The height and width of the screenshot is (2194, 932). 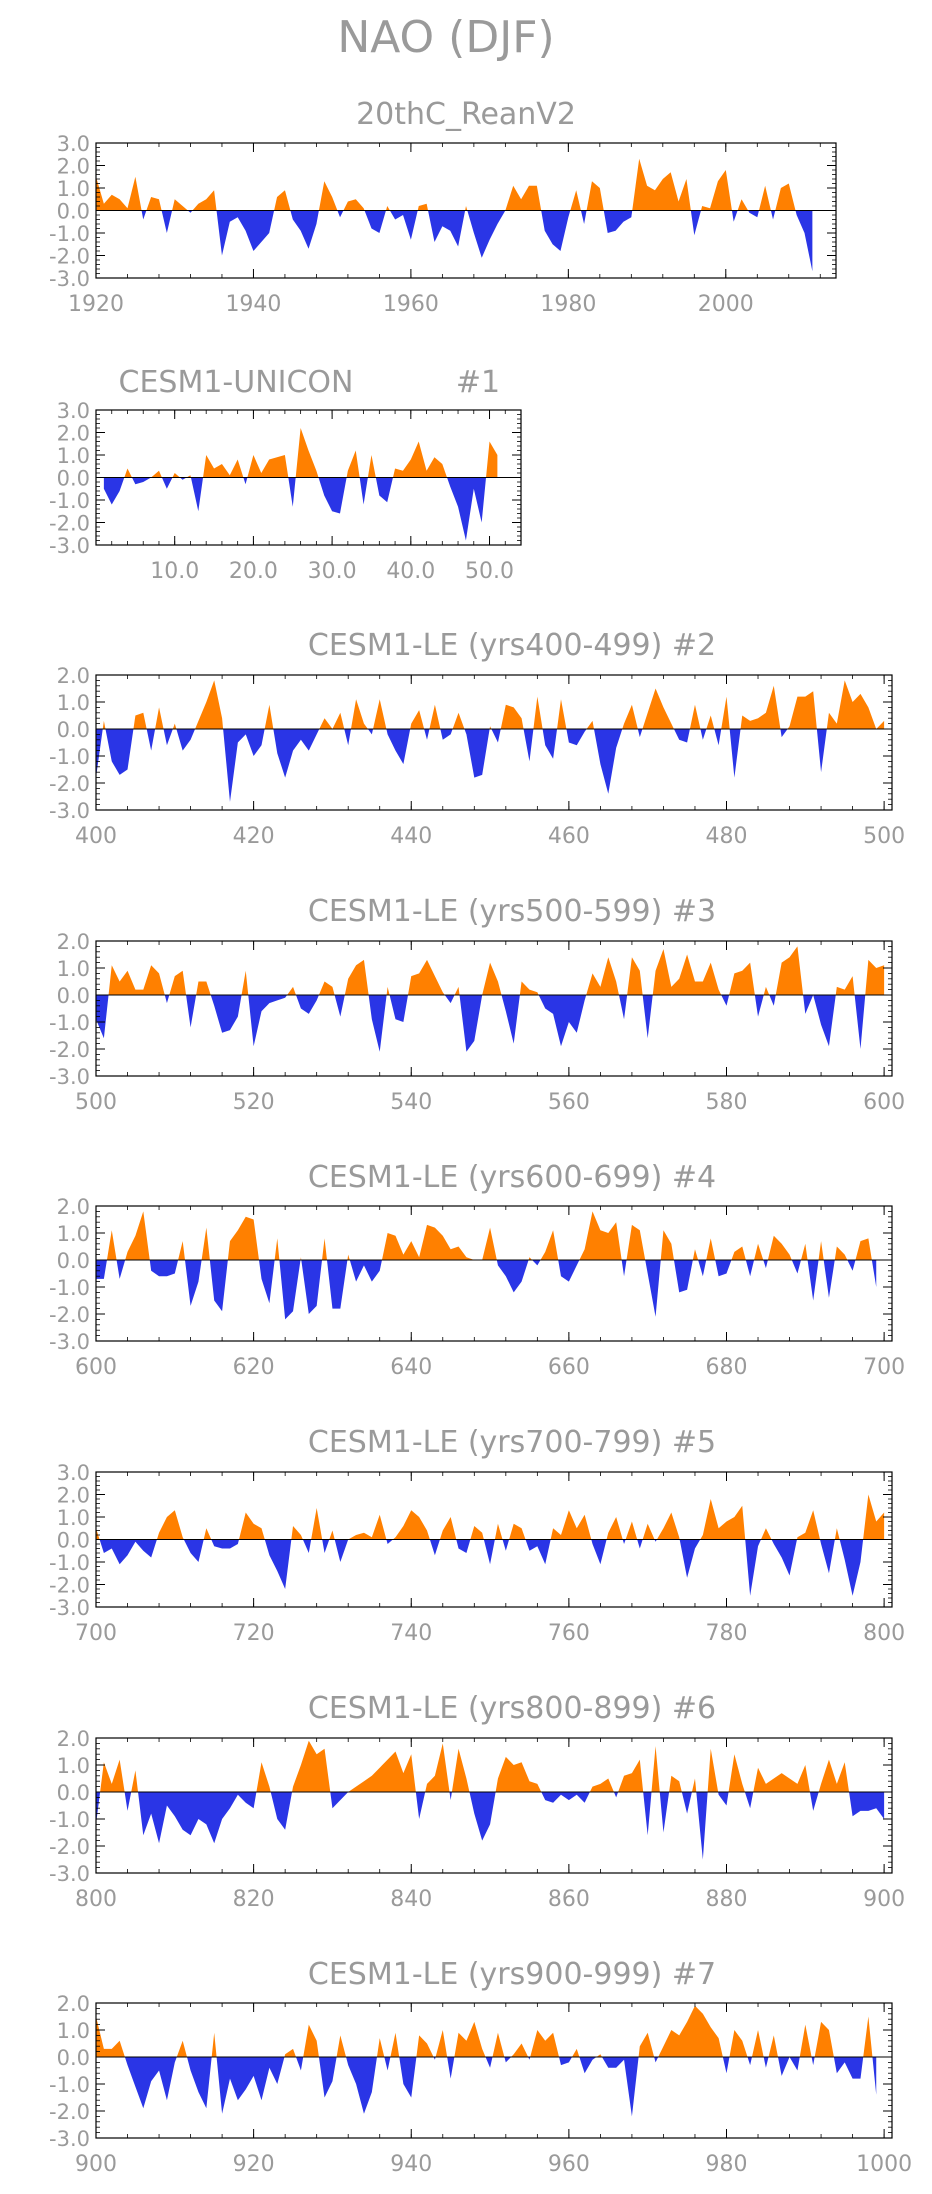 I want to click on x-tick-label: 920, so click(x=254, y=2164).